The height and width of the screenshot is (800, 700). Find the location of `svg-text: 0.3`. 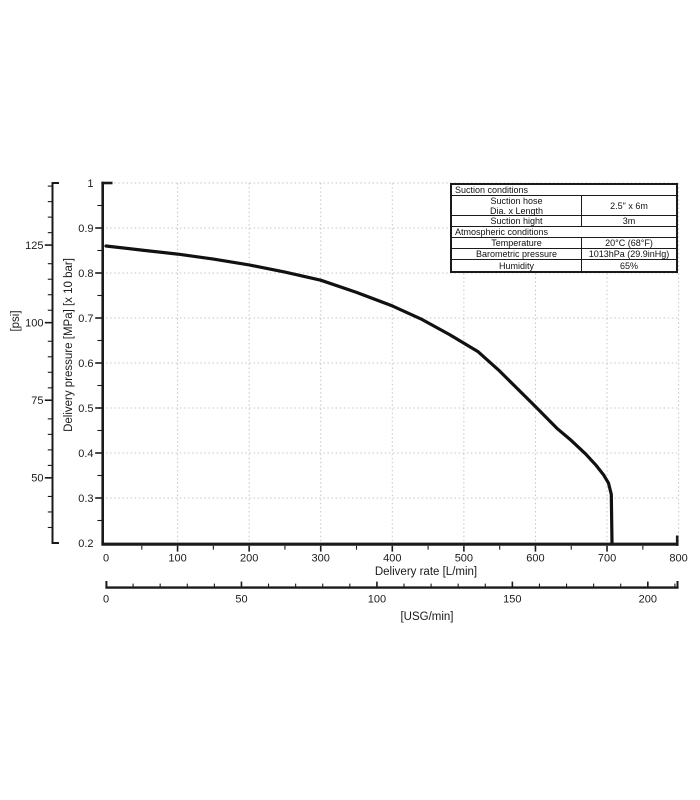

svg-text: 0.3 is located at coordinates (85, 499).